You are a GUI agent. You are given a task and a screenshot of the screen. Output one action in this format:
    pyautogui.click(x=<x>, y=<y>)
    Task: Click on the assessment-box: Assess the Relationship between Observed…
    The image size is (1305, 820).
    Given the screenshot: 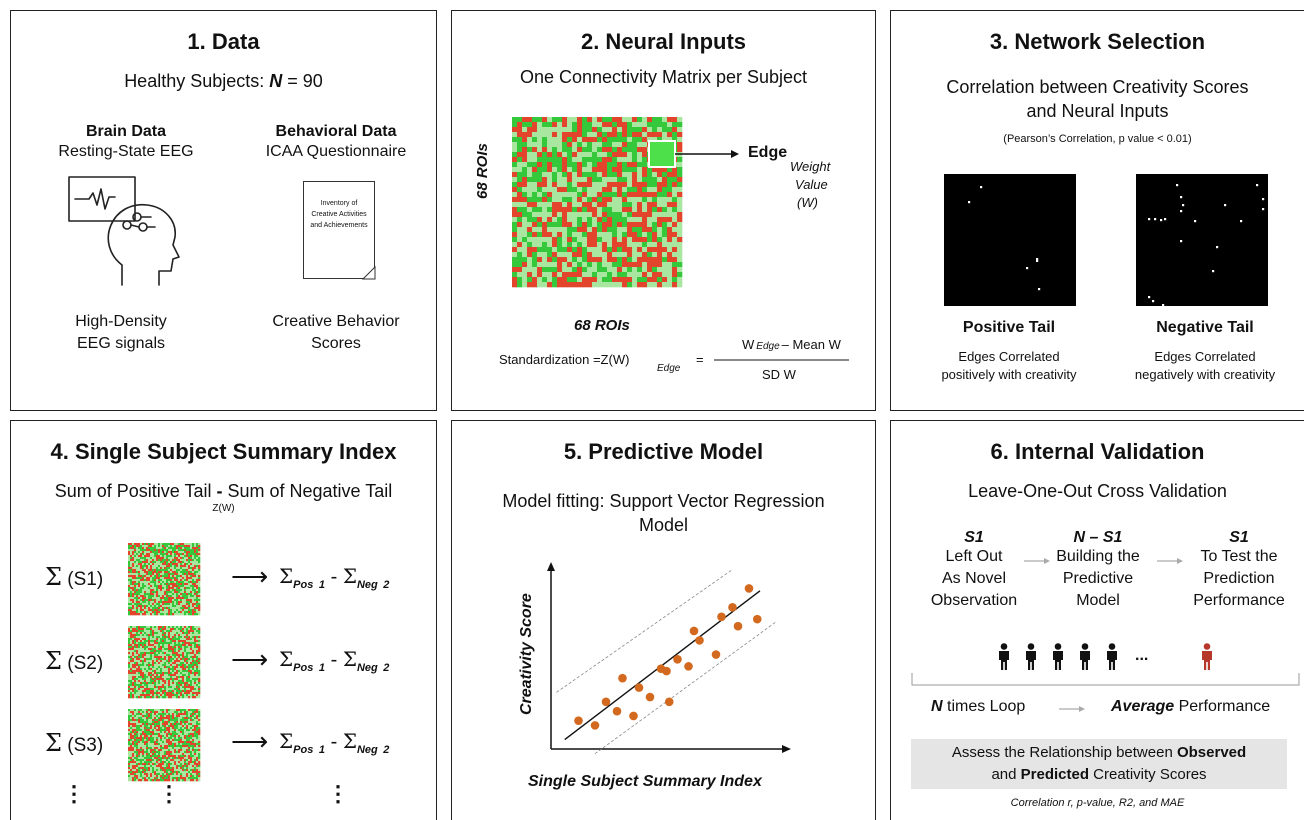 What is the action you would take?
    pyautogui.click(x=1099, y=764)
    